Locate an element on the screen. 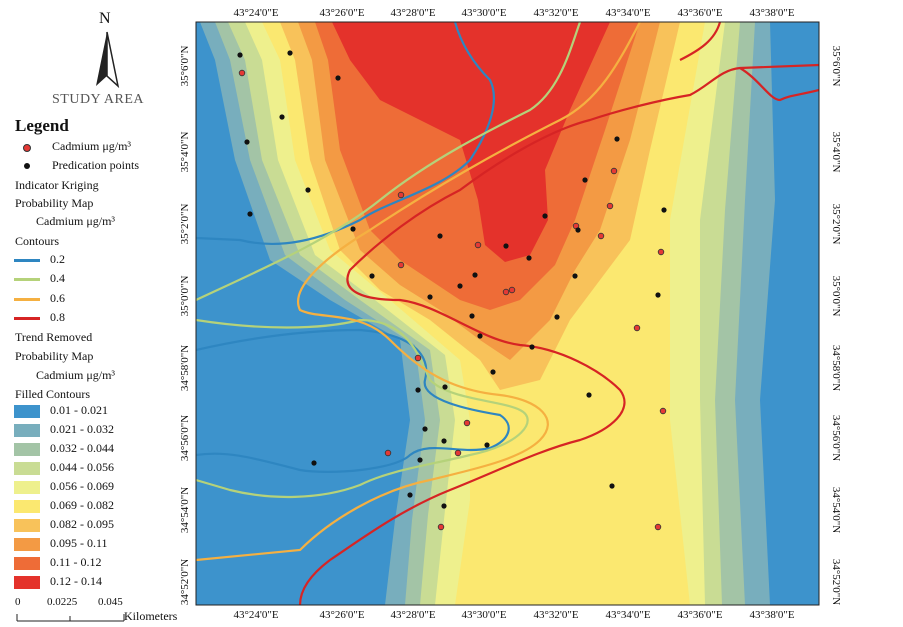 This screenshot has width=903, height=627. indicator-title-2: Probability Map is located at coordinates (54, 203).